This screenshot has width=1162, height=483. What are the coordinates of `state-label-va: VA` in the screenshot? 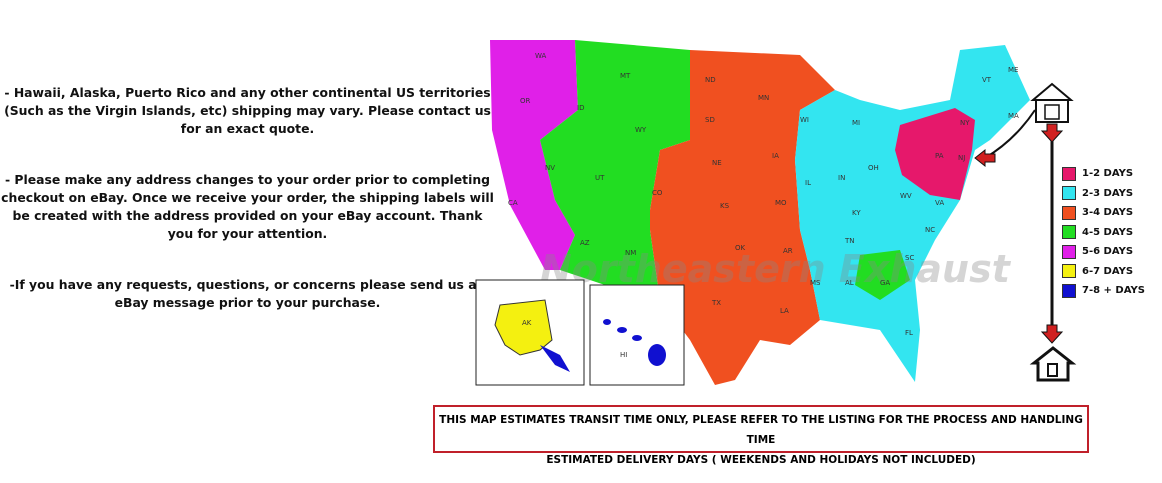 It's located at (939, 203).